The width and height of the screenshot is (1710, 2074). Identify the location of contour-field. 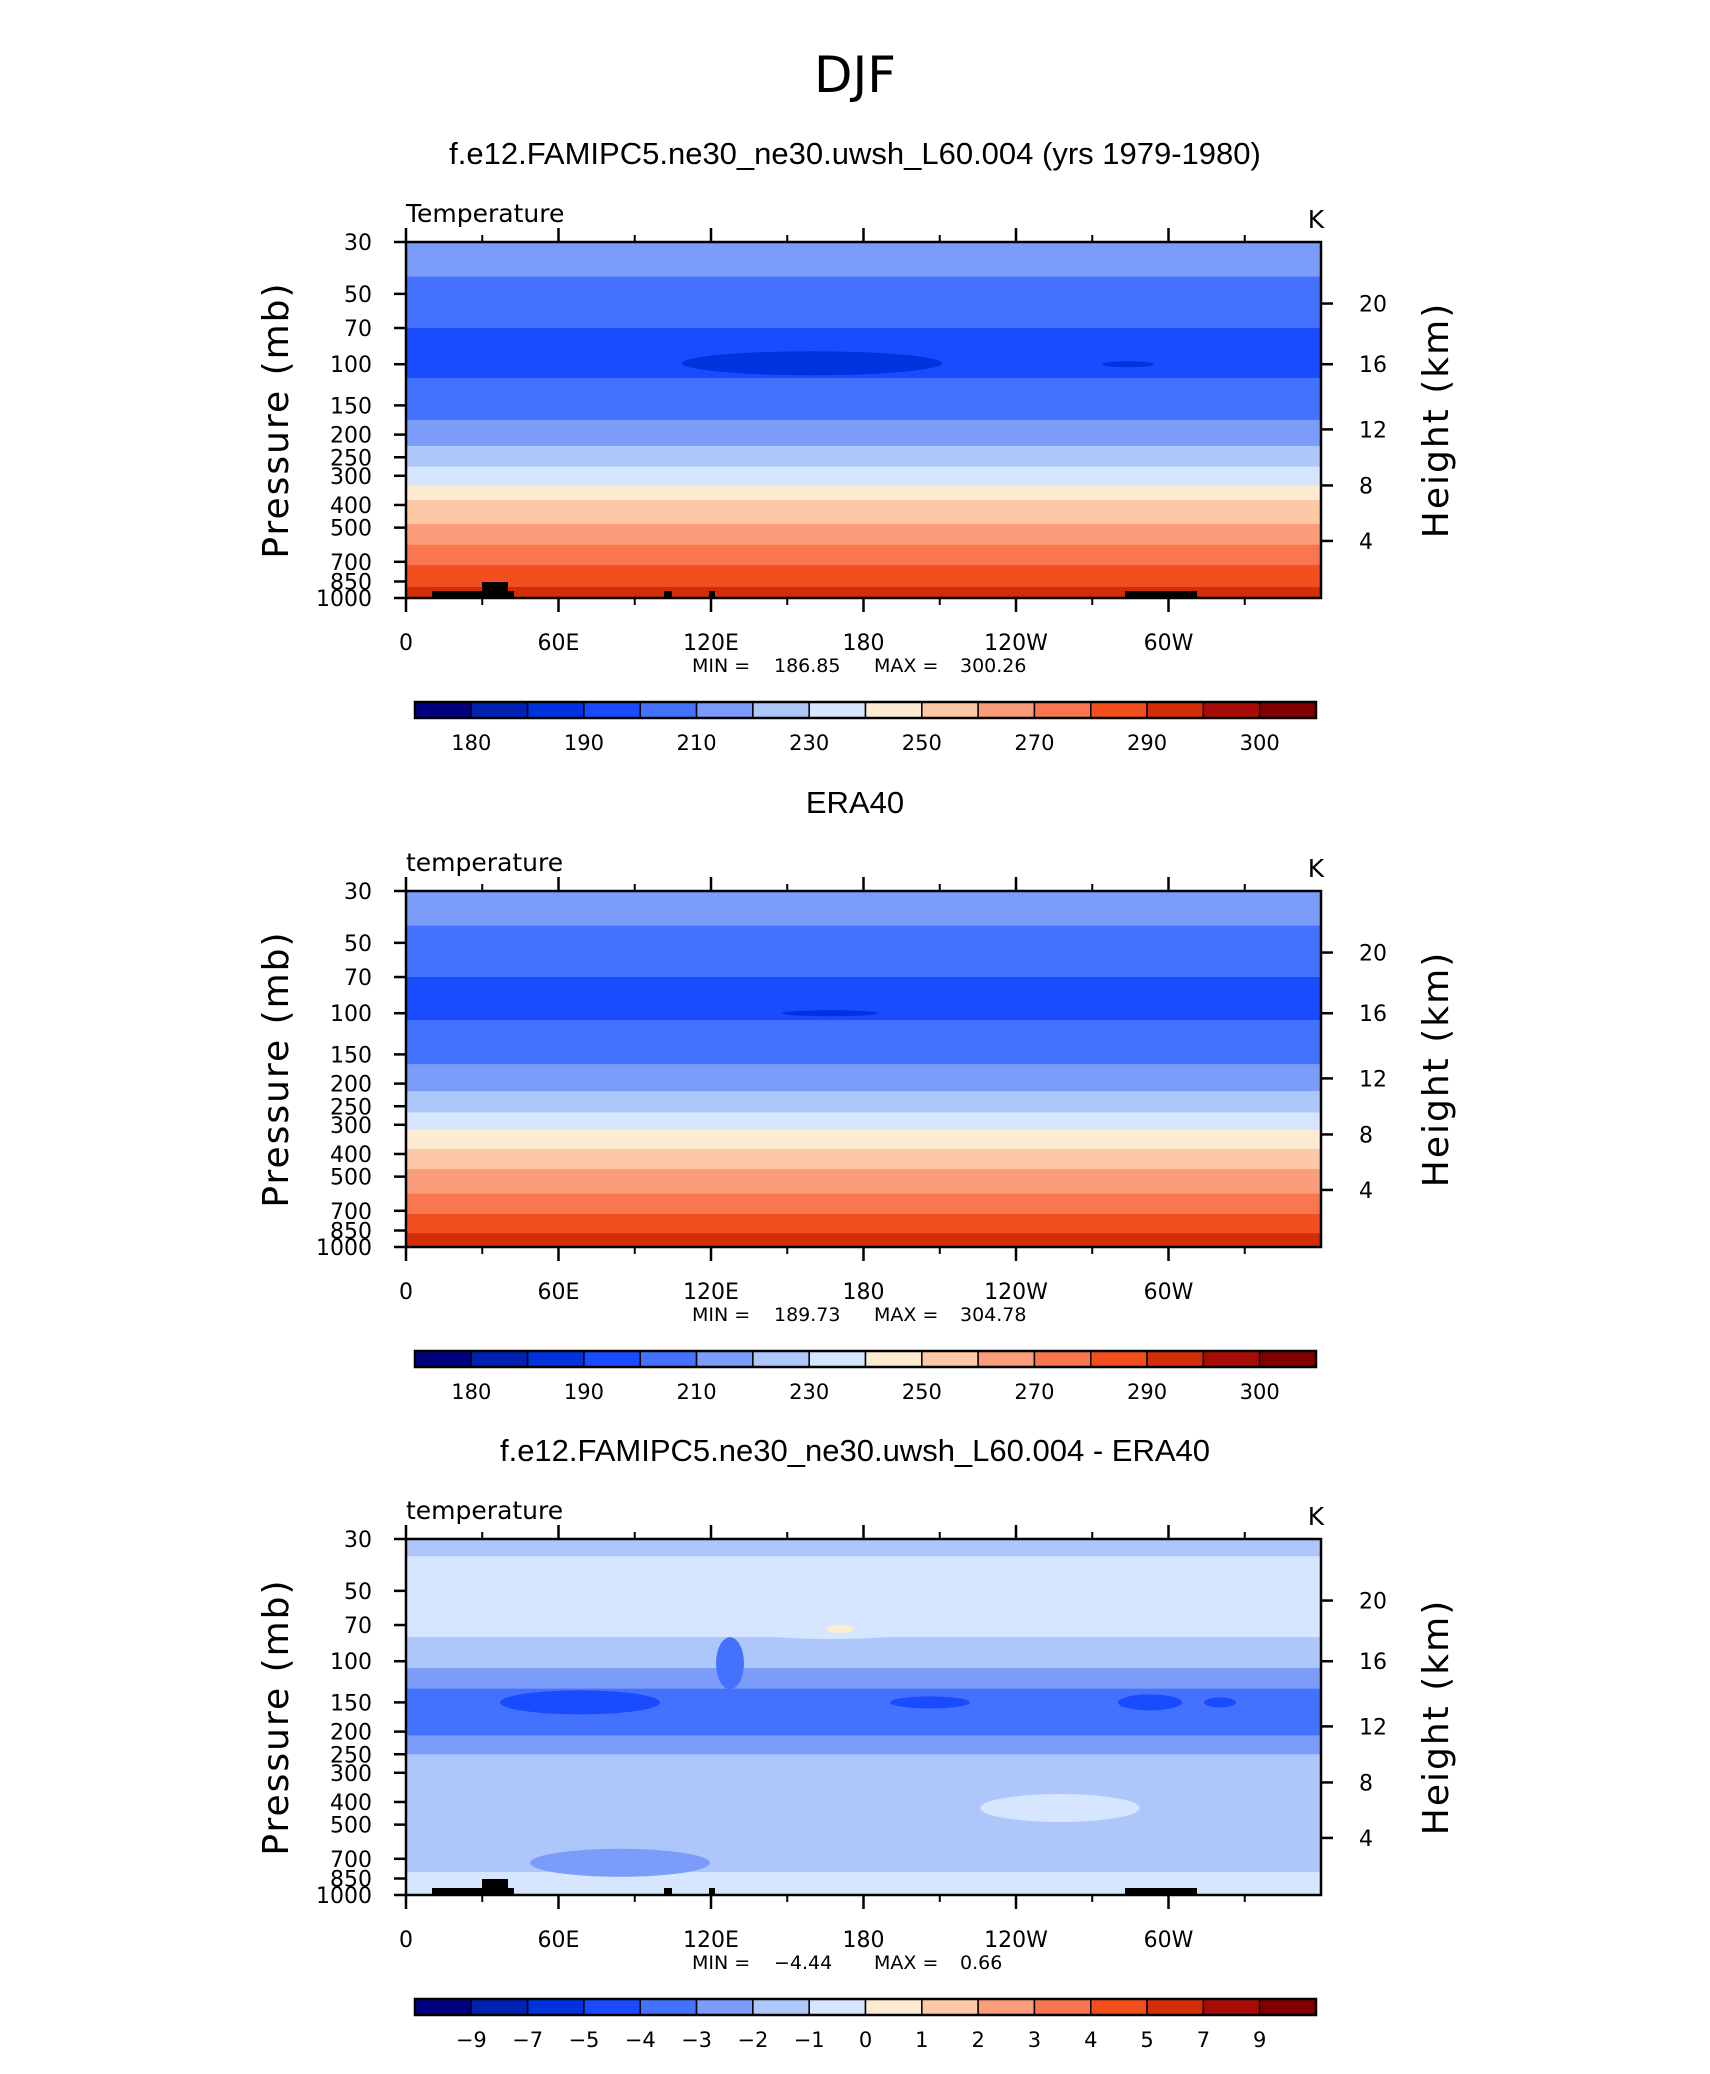
(863, 1717).